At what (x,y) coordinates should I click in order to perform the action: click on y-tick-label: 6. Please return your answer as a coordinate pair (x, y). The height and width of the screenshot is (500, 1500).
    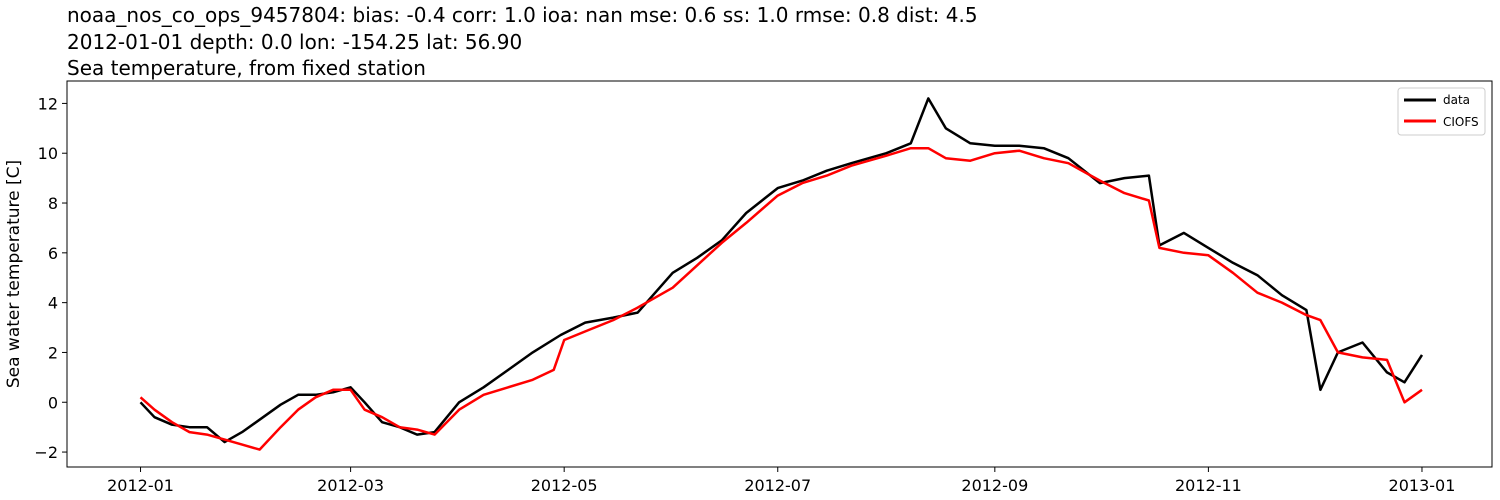
    Looking at the image, I should click on (53, 253).